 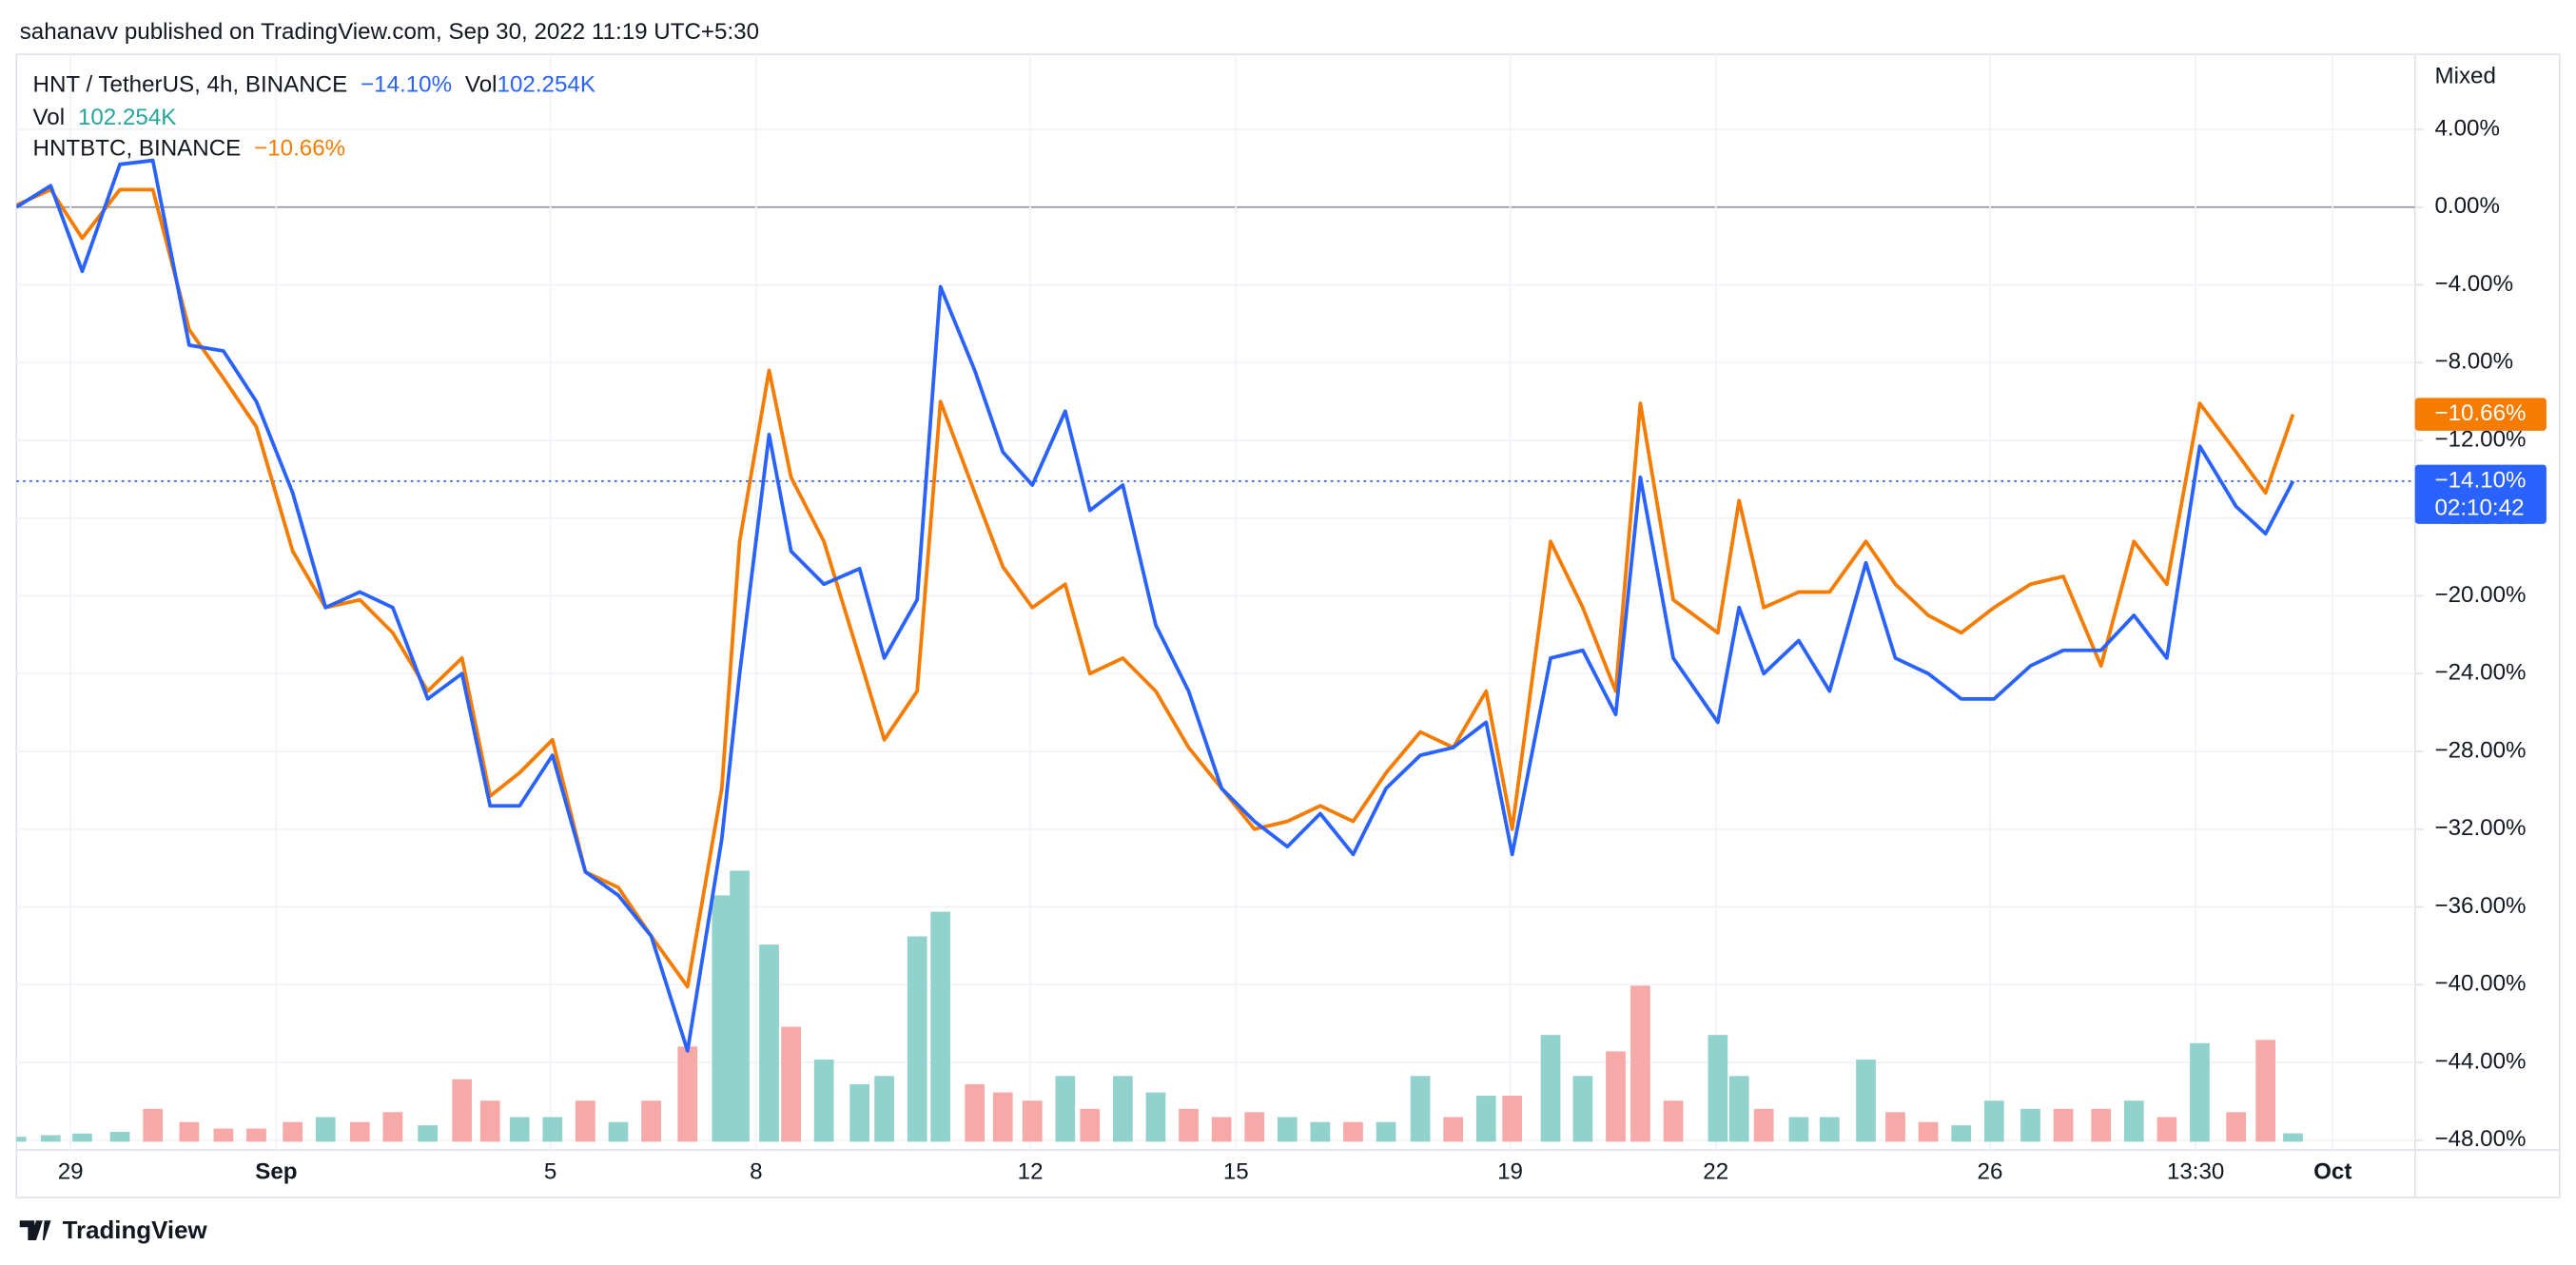 What do you see at coordinates (2480, 1139) in the screenshot?
I see `y-tick-label: −48.00%` at bounding box center [2480, 1139].